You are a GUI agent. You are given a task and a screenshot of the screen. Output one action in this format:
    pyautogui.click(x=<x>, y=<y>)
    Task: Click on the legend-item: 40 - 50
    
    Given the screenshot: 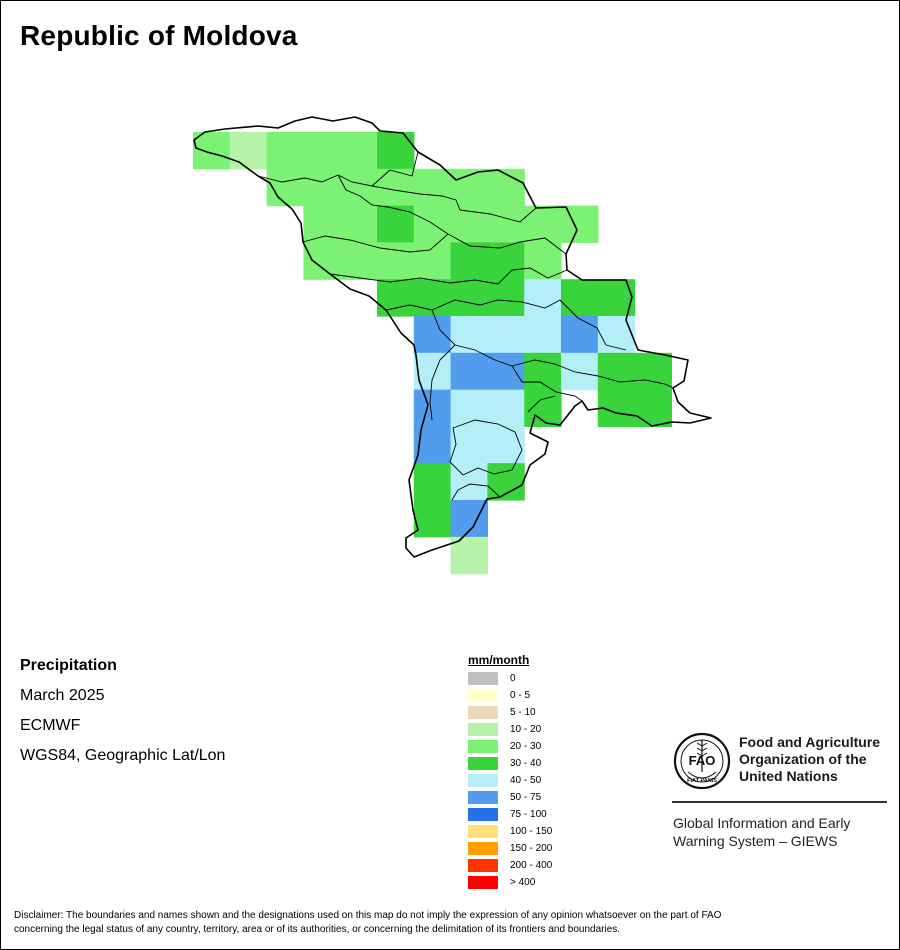 What is the action you would take?
    pyautogui.click(x=510, y=780)
    